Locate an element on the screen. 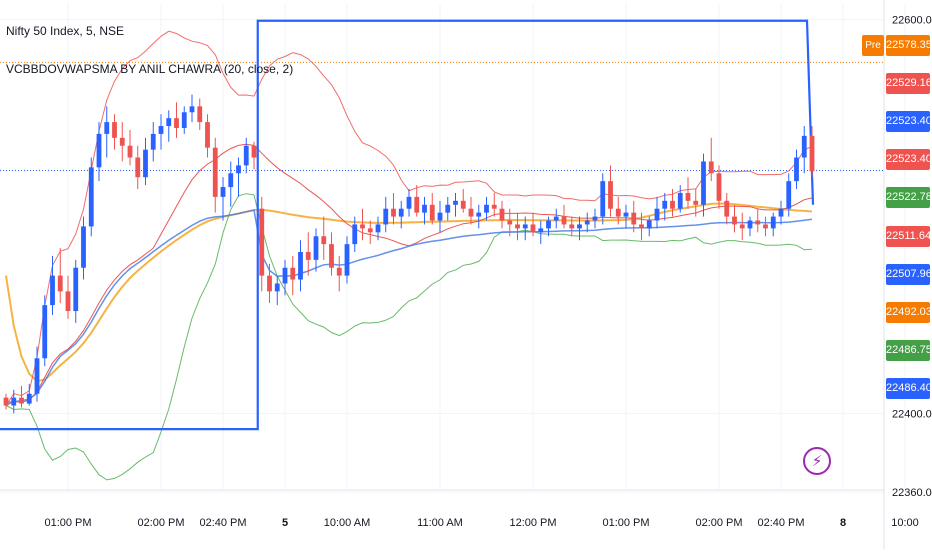 The image size is (932, 555). price-tag: 22507.96 is located at coordinates (909, 274).